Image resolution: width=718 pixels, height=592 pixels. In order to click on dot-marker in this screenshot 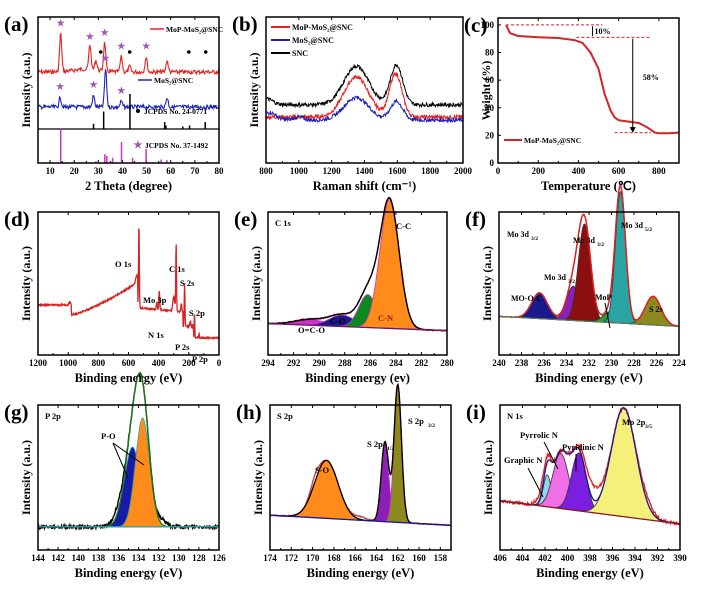, I will do `click(129, 52)`.